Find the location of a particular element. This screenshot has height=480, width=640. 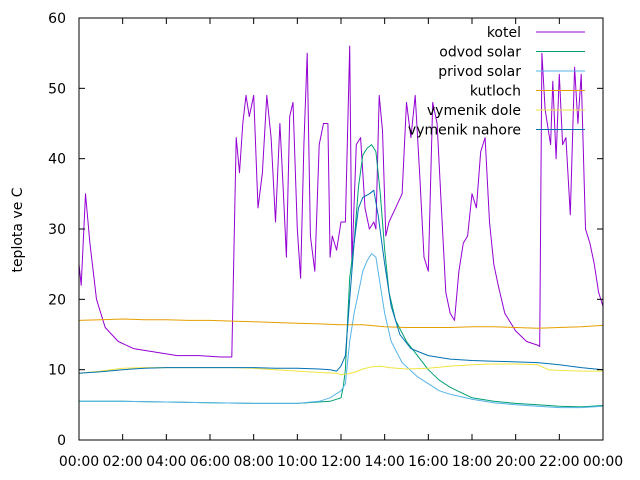

x-tick-label: 22:00 is located at coordinates (559, 462).